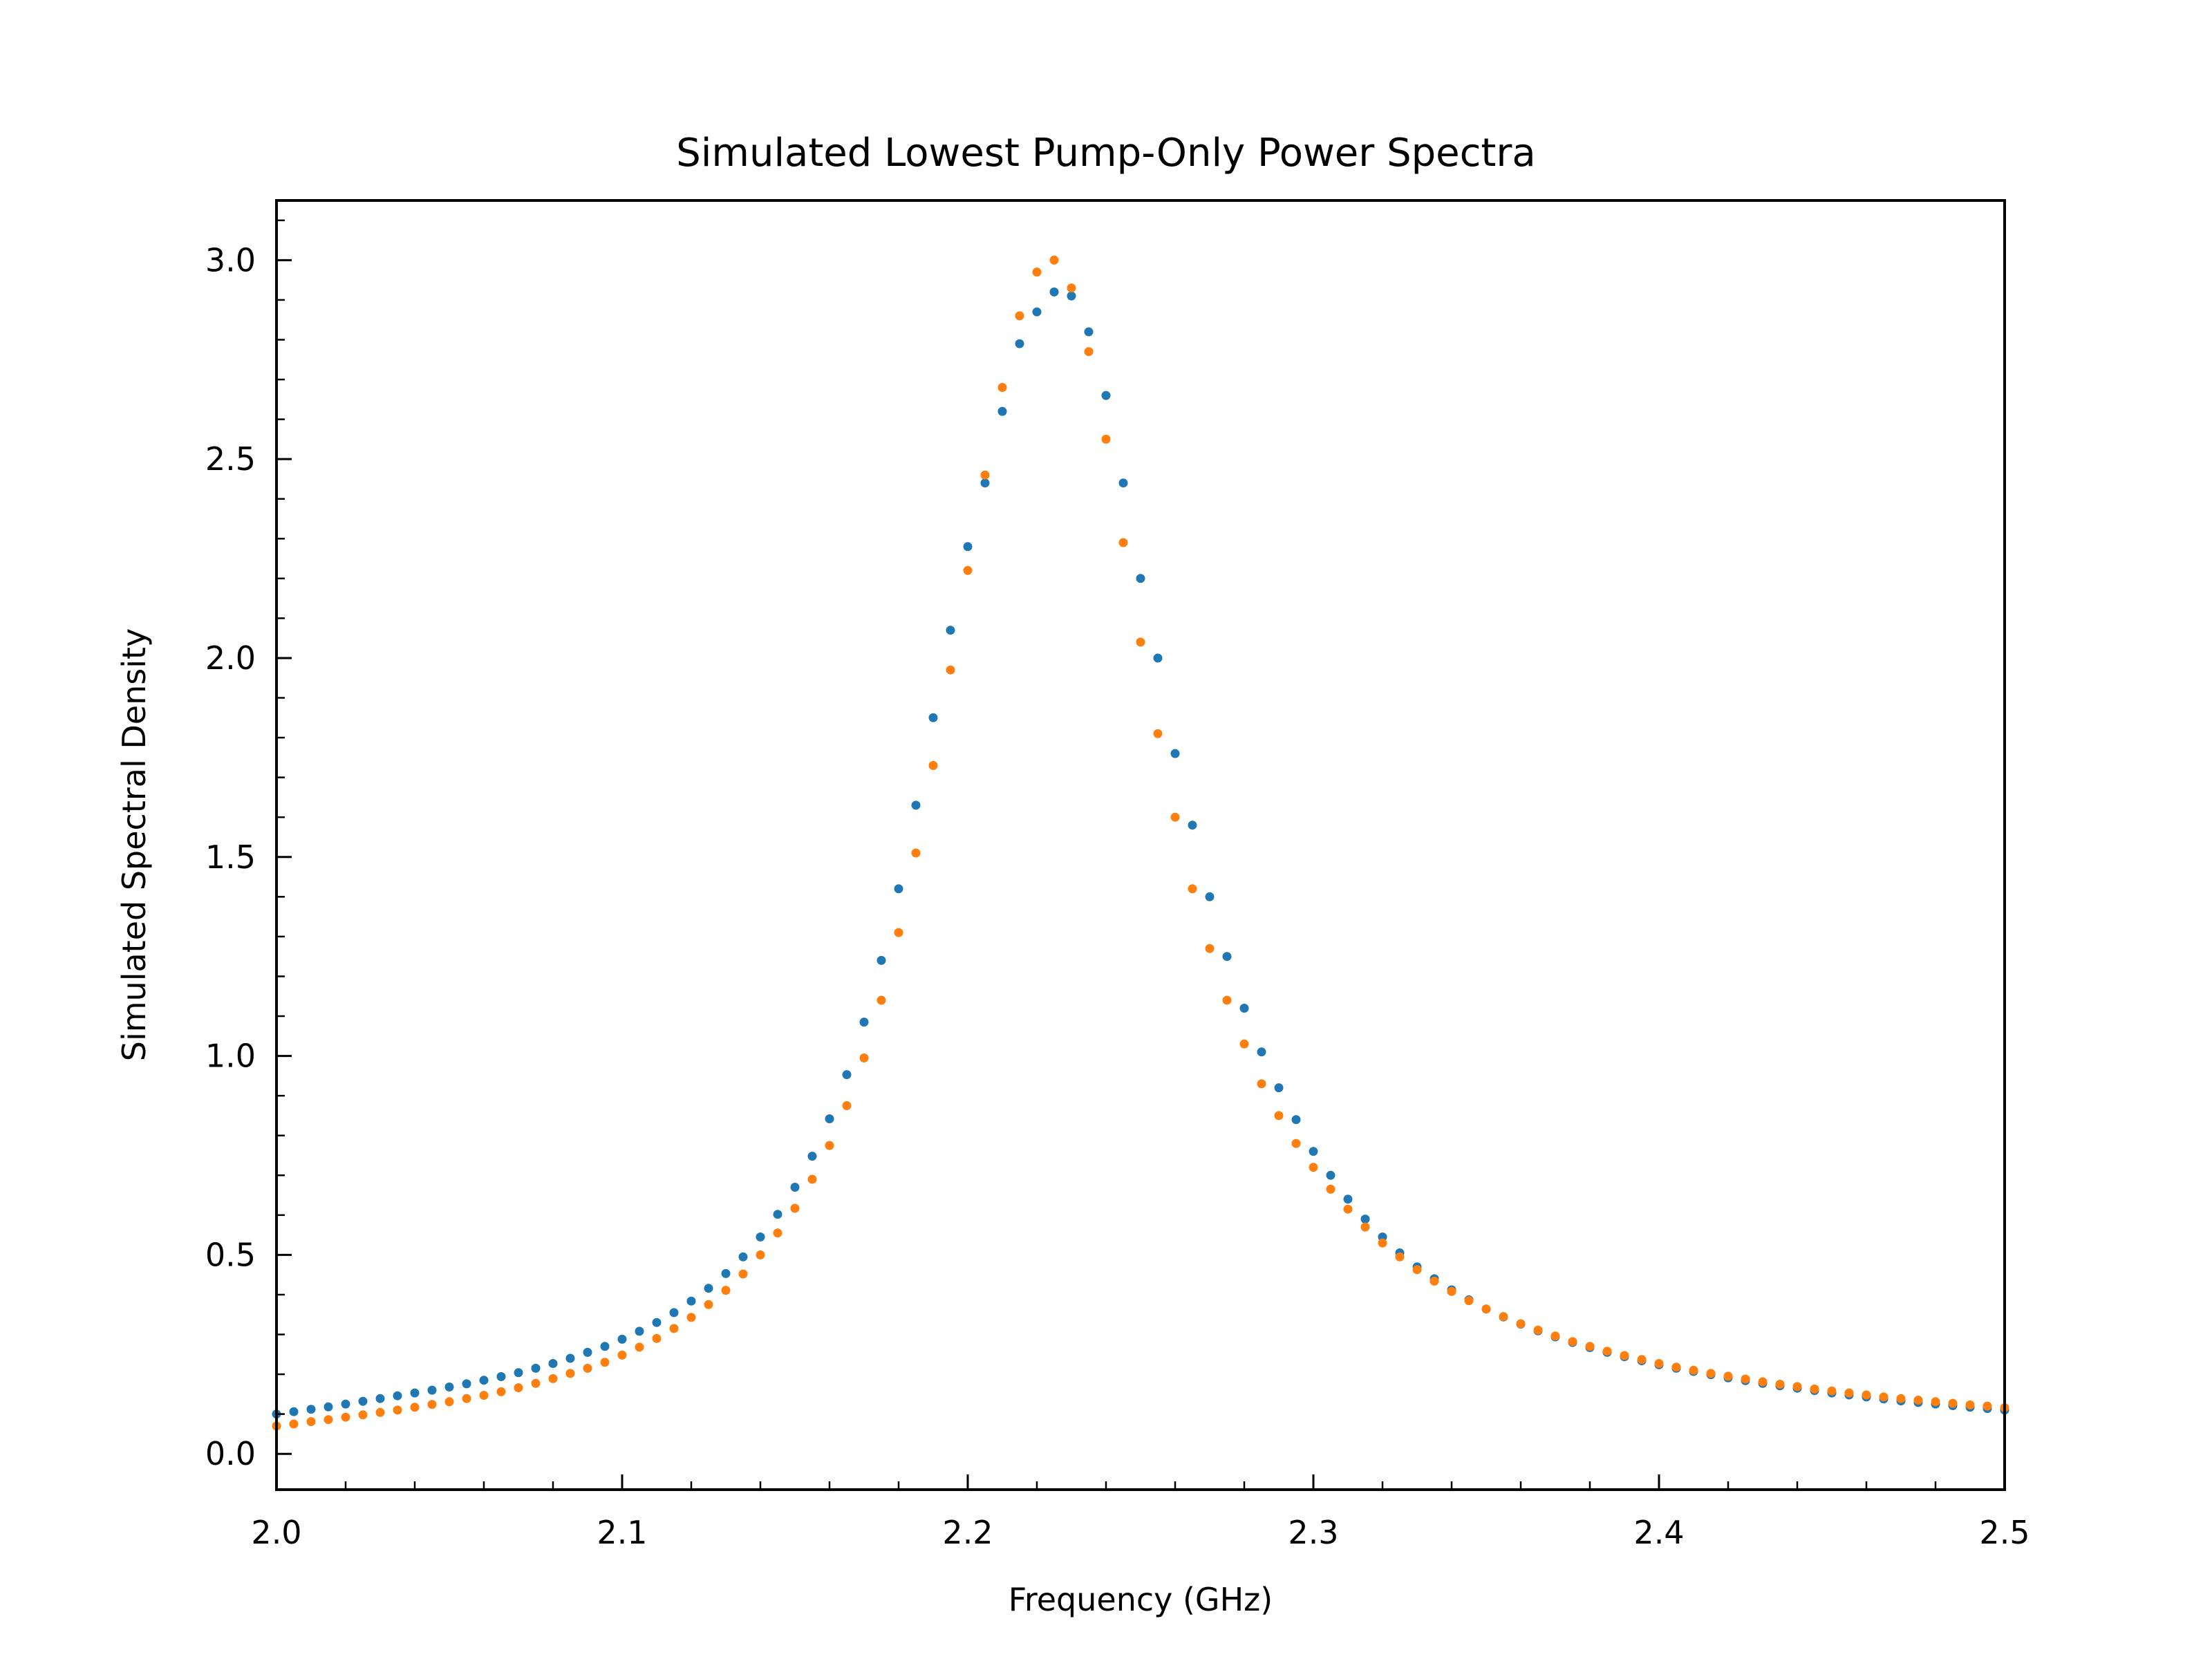 This screenshot has width=2212, height=1659. I want to click on x-tick-label: 2.4, so click(1658, 1532).